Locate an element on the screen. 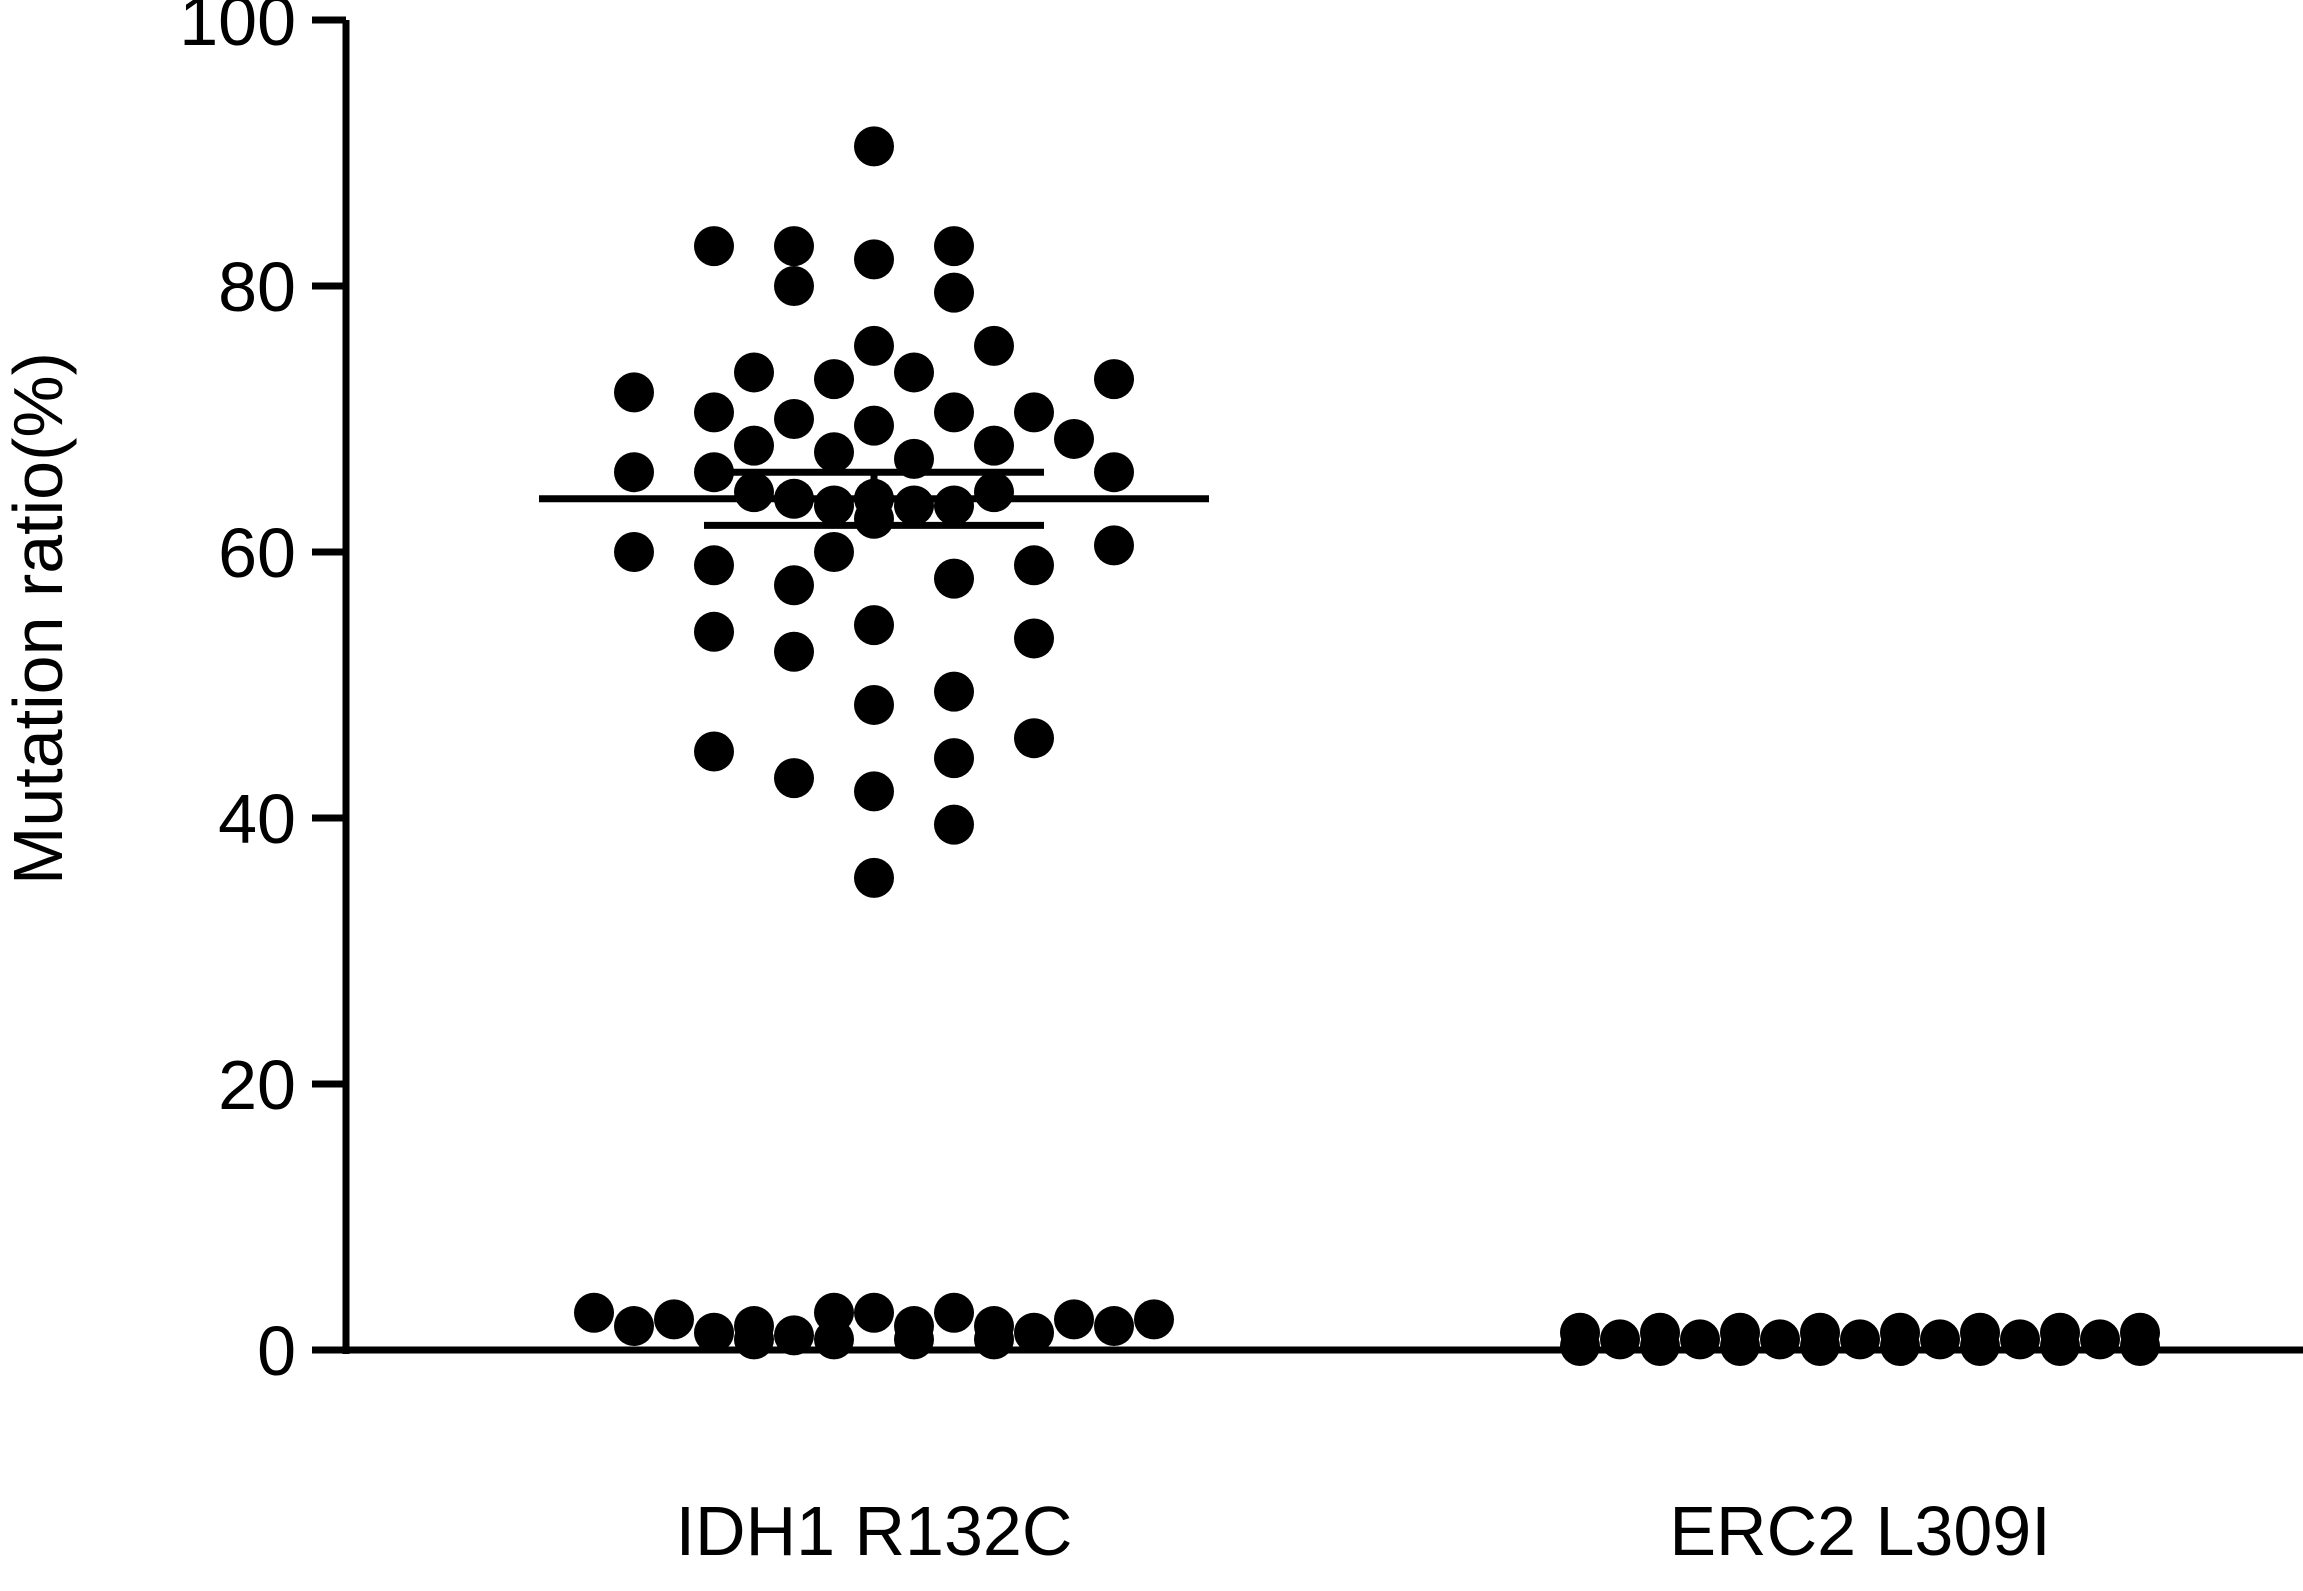  y-tick-label: 0 is located at coordinates (276, 1351).